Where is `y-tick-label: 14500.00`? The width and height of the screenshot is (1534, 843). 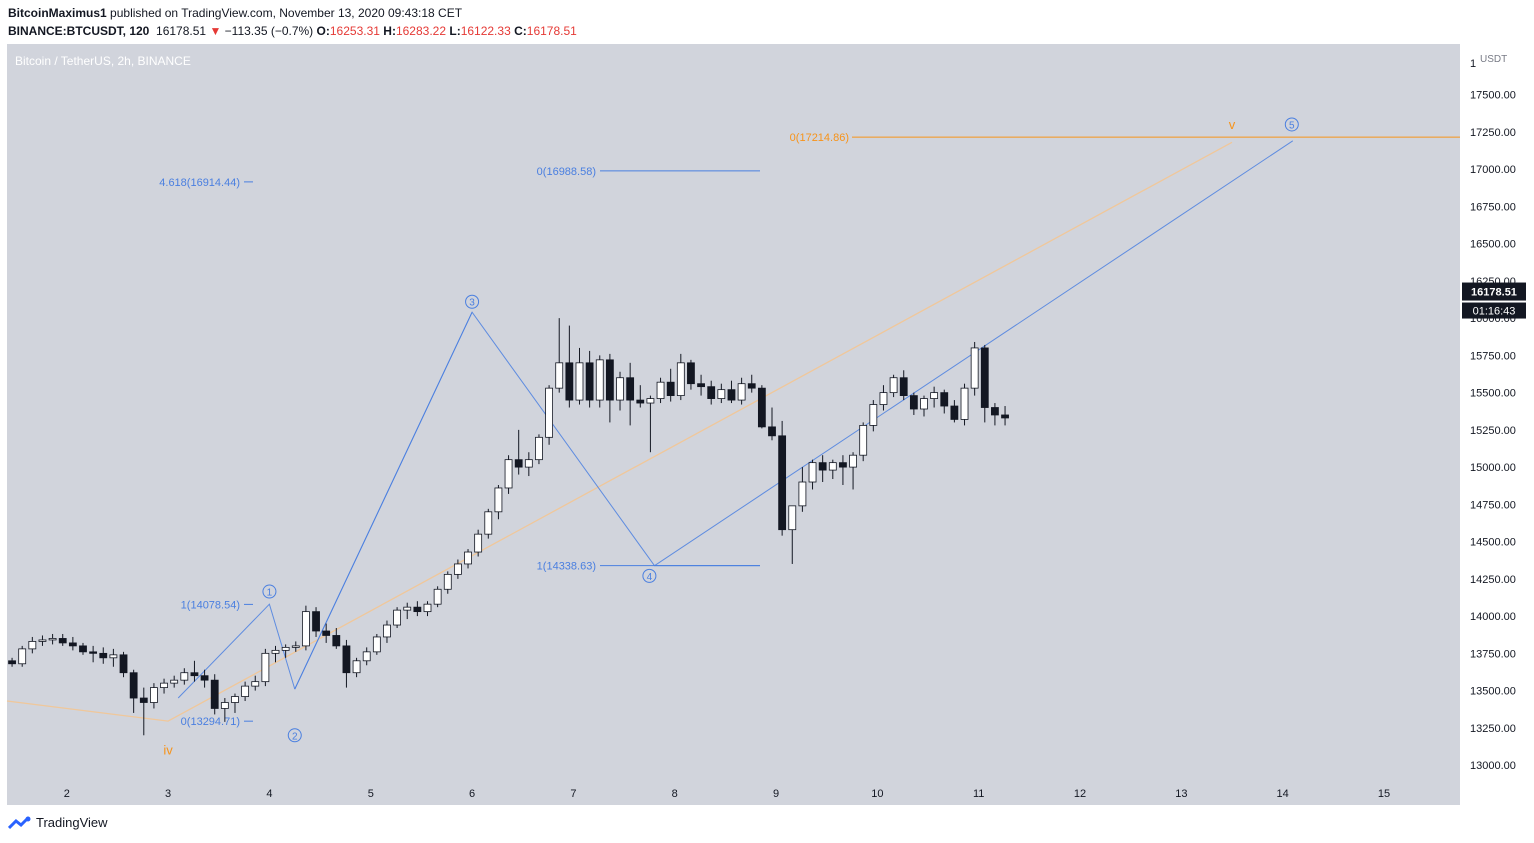 y-tick-label: 14500.00 is located at coordinates (1493, 543).